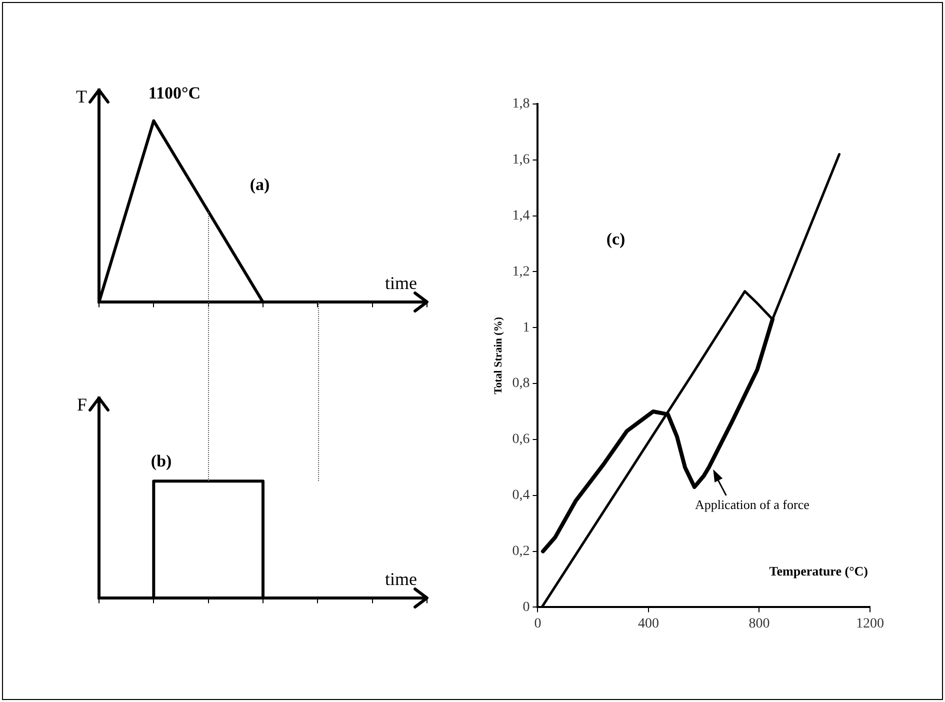  I want to click on y-tick-label: 1,8, so click(521, 104).